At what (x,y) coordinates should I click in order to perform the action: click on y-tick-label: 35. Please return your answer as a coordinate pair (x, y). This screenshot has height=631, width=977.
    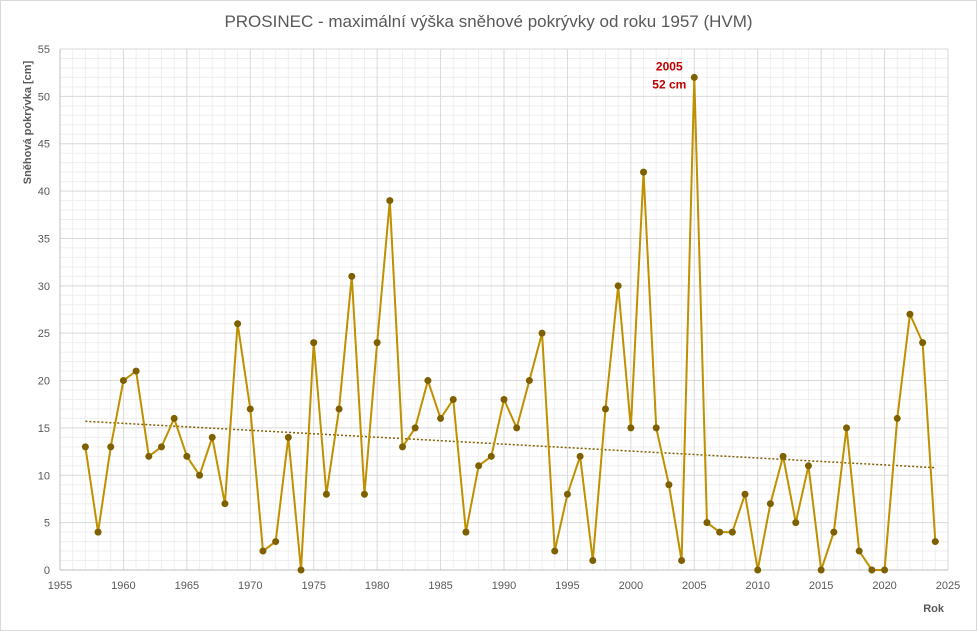
    Looking at the image, I should click on (44, 239).